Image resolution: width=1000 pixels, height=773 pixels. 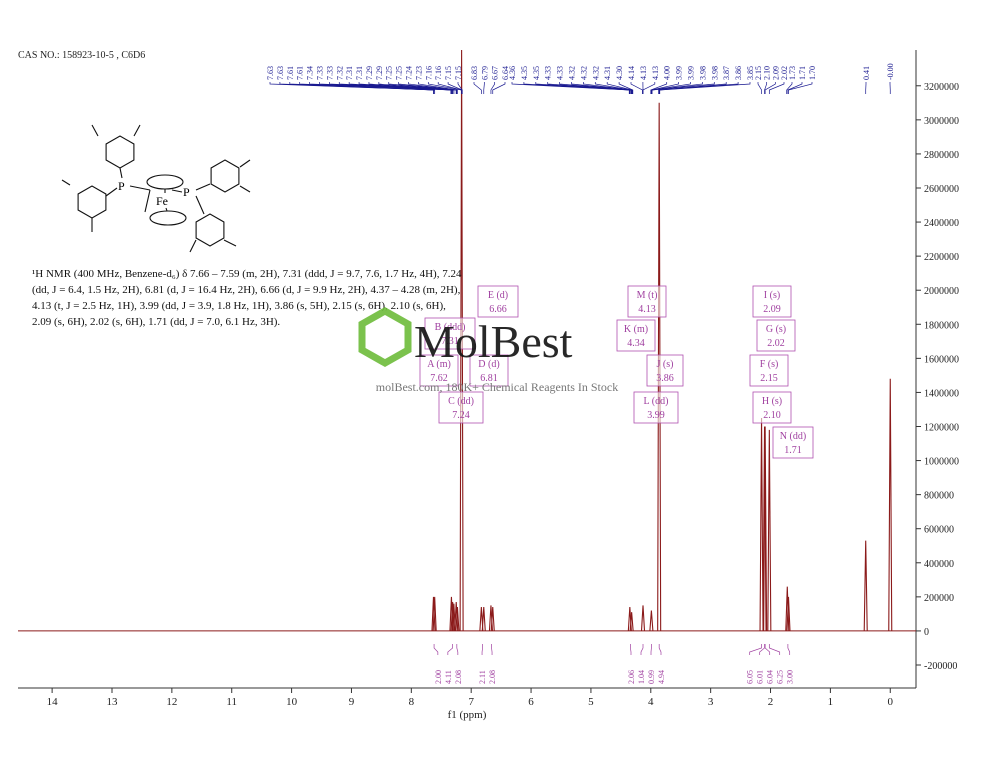 What do you see at coordinates (780, 677) in the screenshot?
I see `integral-label: 6.25` at bounding box center [780, 677].